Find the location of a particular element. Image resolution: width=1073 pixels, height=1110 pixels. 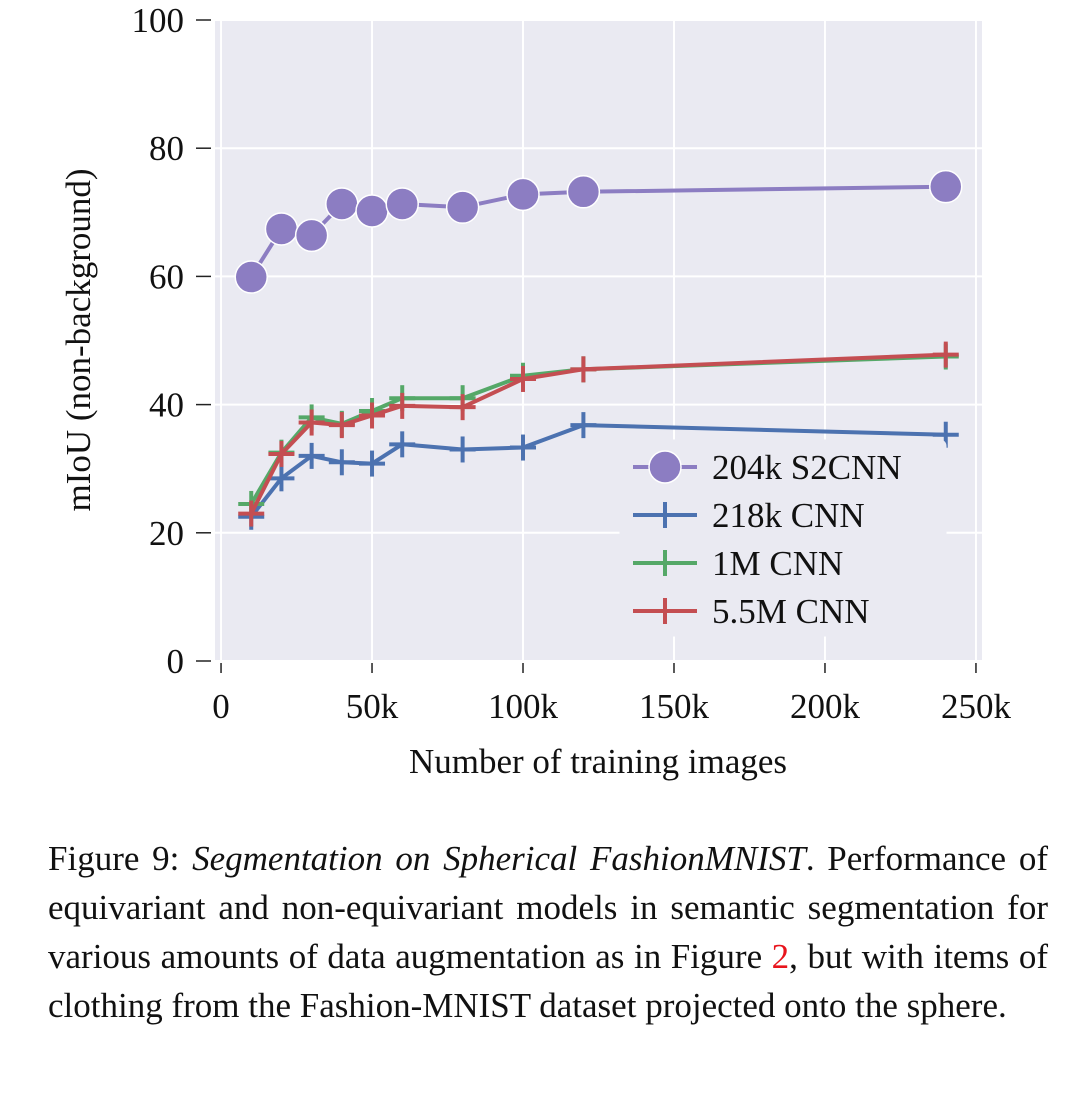

x-tick-label: 0 is located at coordinates (221, 706).